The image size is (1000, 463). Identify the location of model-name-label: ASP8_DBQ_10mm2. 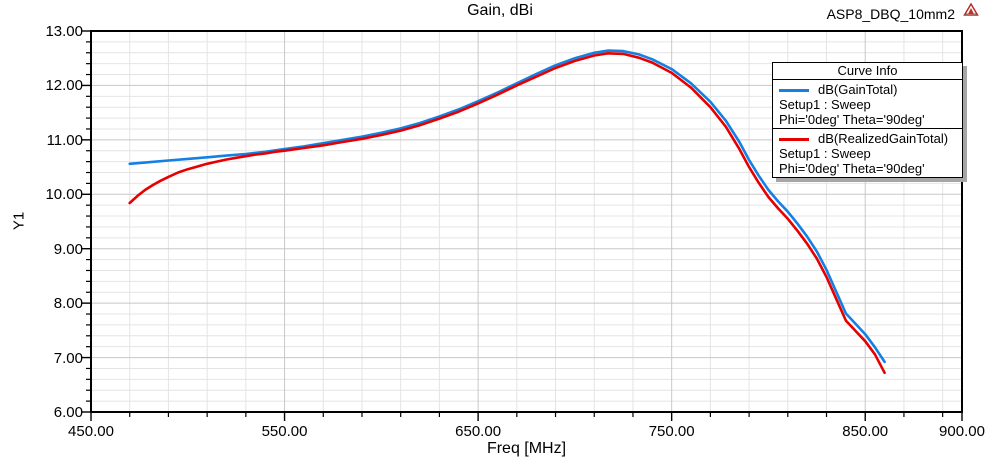
(890, 14).